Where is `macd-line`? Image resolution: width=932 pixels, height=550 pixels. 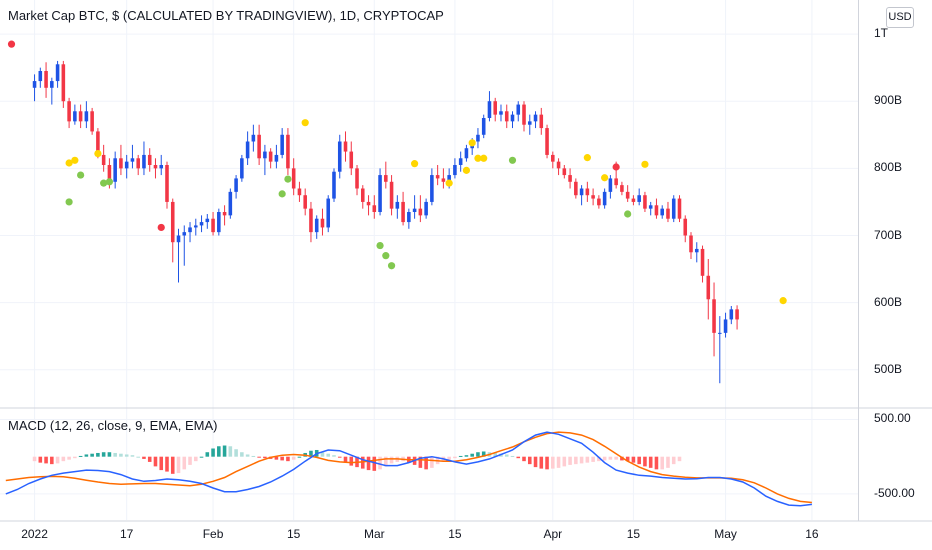 macd-line is located at coordinates (408, 469).